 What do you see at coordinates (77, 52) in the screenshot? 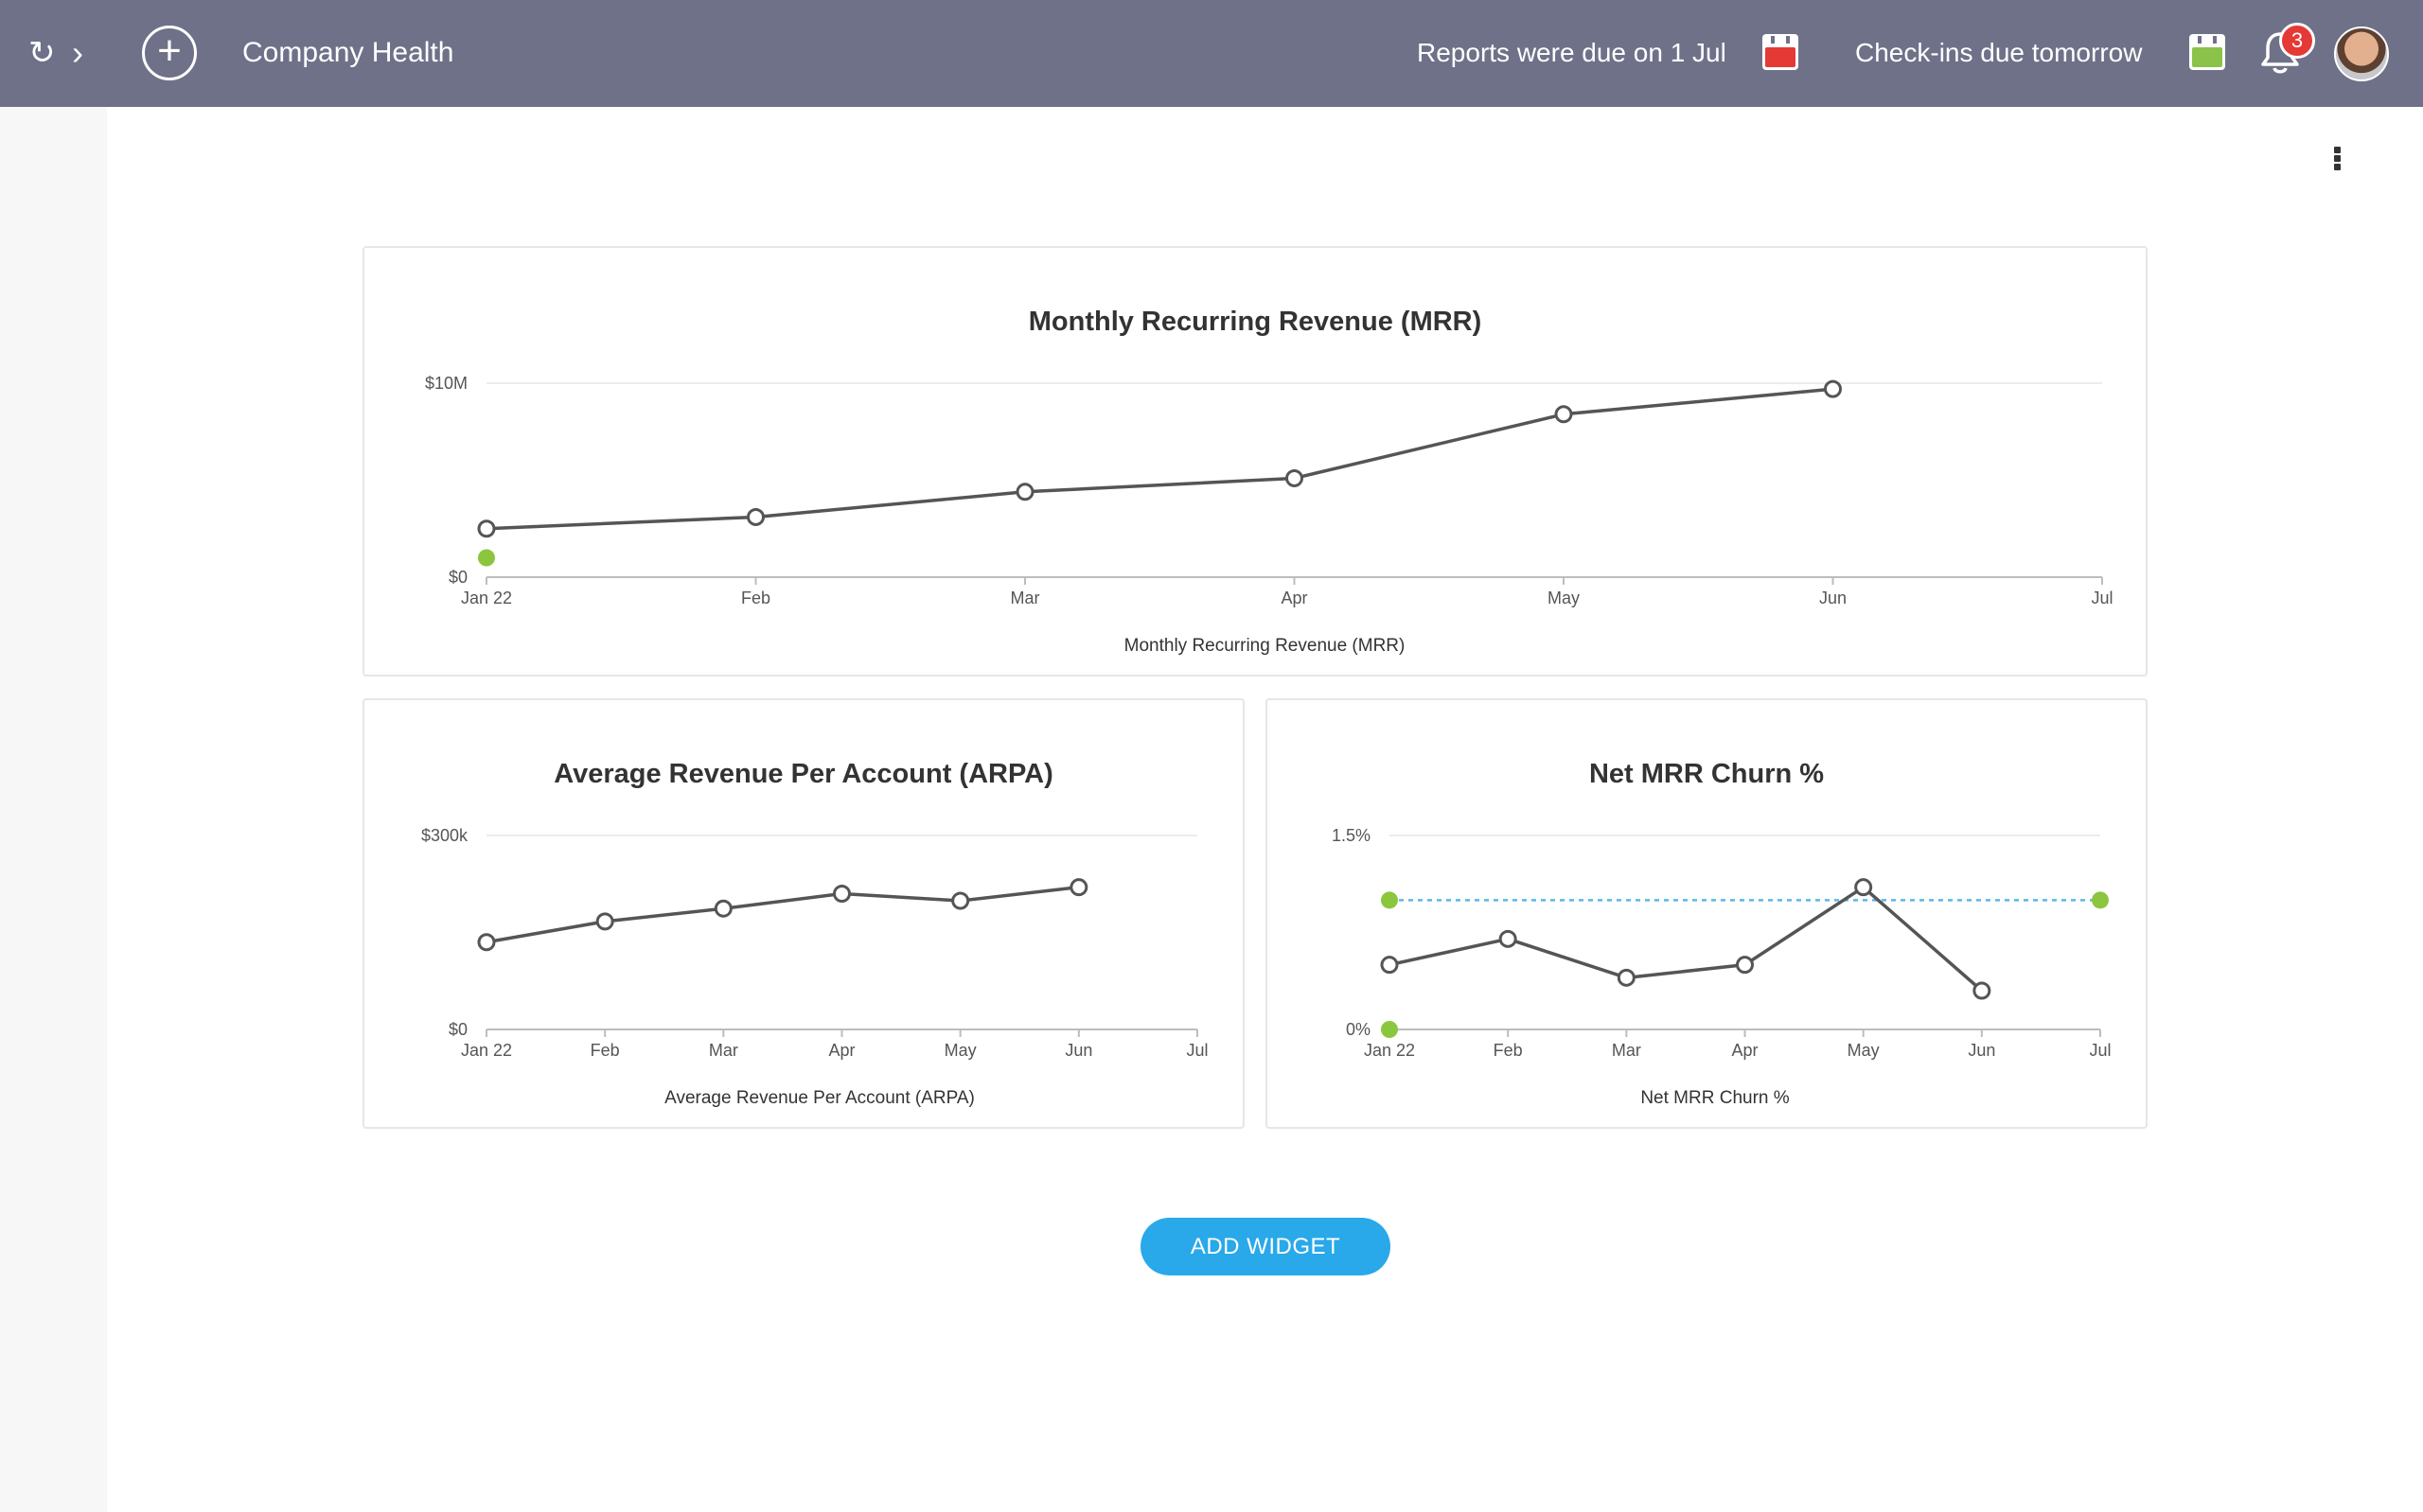
I see `chevron-right-icon: ›` at bounding box center [77, 52].